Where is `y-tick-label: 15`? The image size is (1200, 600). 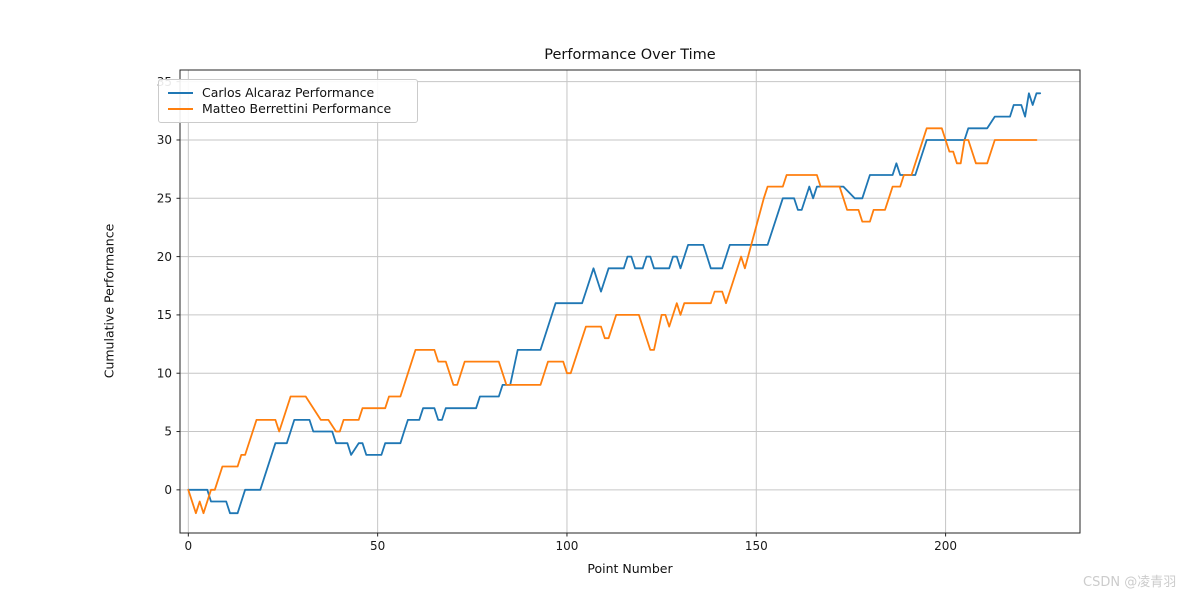
y-tick-label: 15 is located at coordinates (164, 315).